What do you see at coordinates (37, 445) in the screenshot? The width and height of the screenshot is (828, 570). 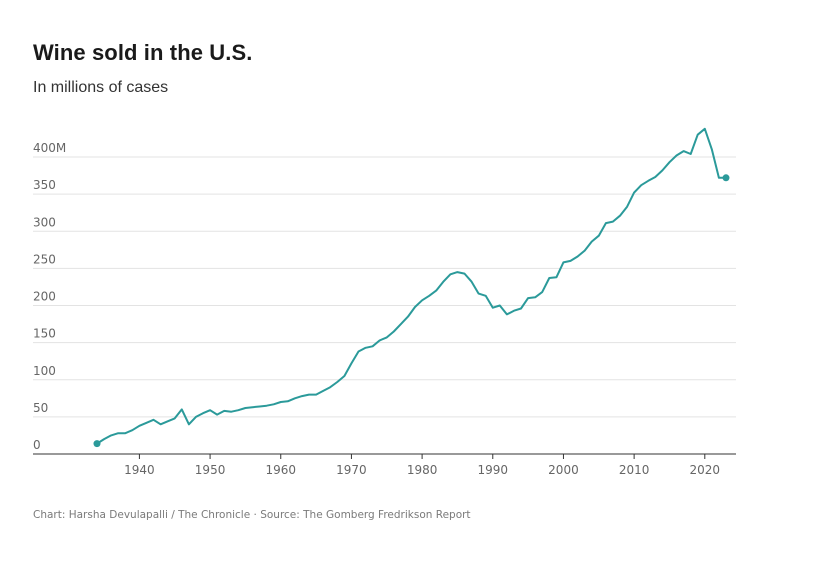 I see `y-tick-label: 0` at bounding box center [37, 445].